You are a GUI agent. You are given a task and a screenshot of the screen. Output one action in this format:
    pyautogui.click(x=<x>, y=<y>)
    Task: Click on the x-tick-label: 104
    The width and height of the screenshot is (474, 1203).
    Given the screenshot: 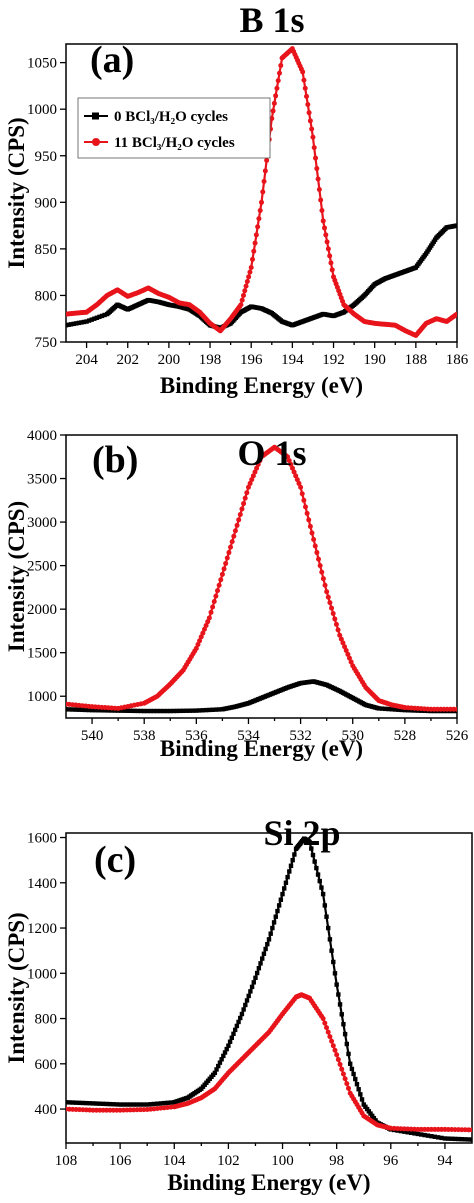 What is the action you would take?
    pyautogui.click(x=174, y=1161)
    